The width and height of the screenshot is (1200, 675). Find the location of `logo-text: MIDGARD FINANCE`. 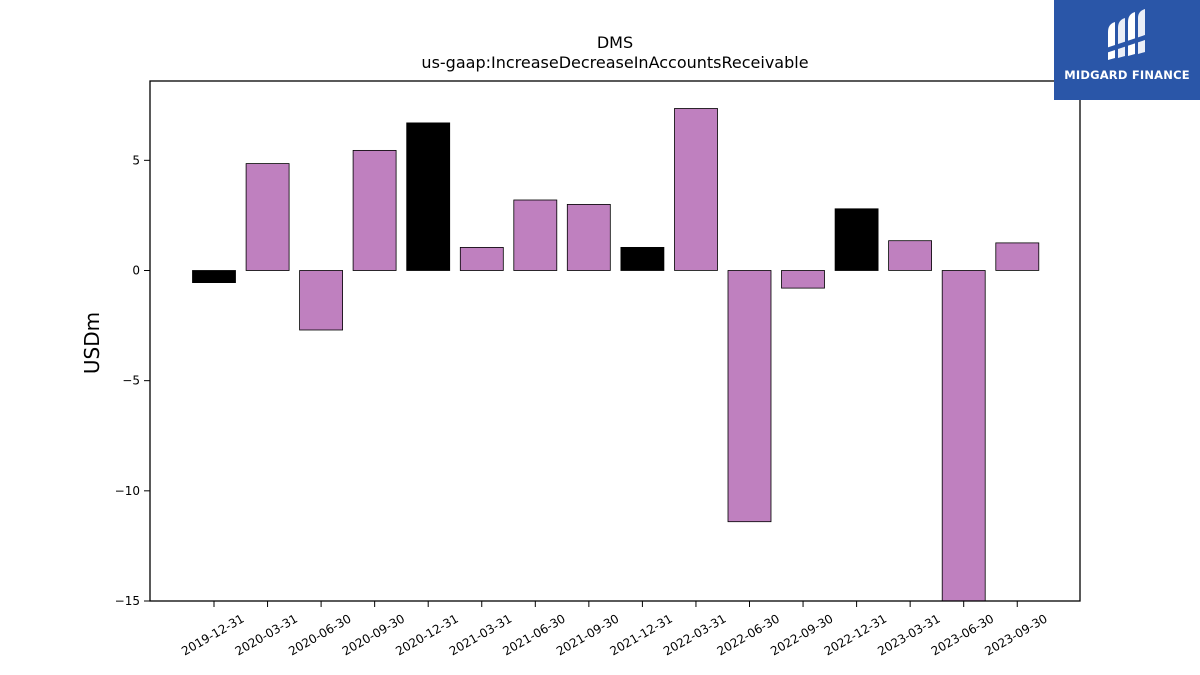

logo-text: MIDGARD FINANCE is located at coordinates (1127, 75).